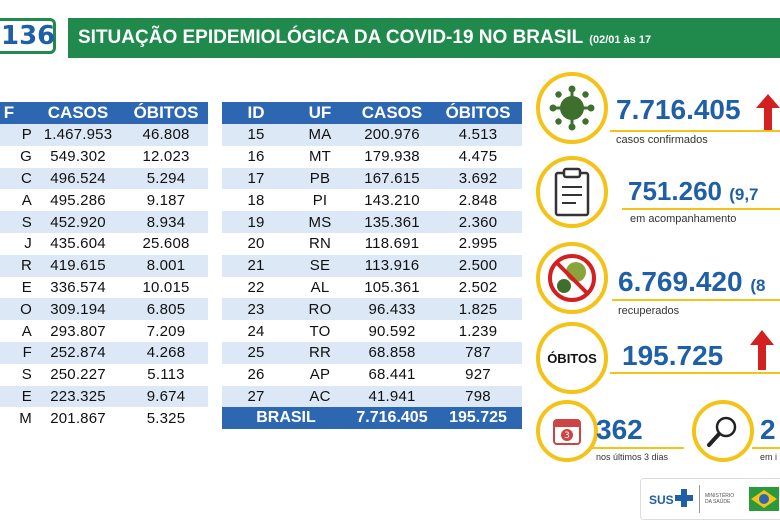 This screenshot has width=780, height=530. Describe the element at coordinates (166, 374) in the screenshot. I see `table-cell: 5.113` at that location.